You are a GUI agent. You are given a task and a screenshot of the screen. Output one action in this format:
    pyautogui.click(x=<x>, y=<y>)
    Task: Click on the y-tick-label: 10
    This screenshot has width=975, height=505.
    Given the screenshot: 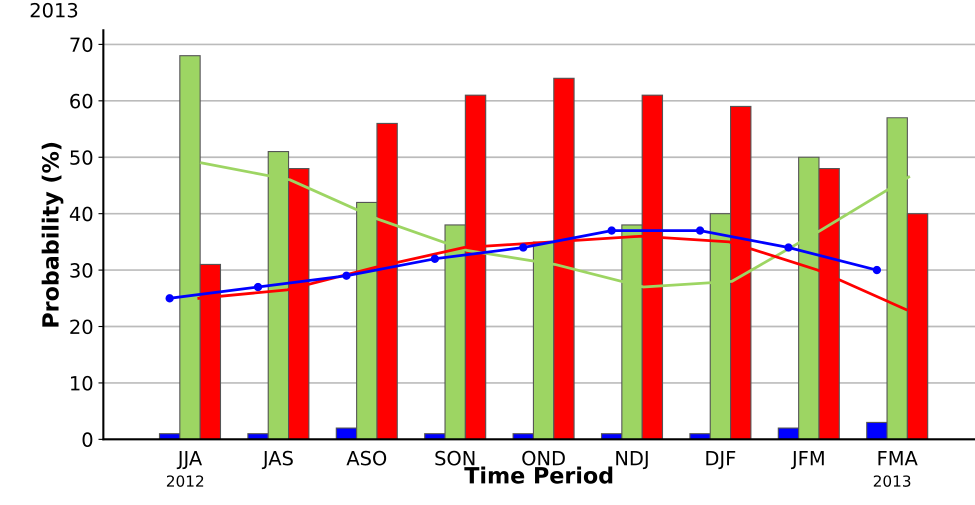 What is the action you would take?
    pyautogui.click(x=81, y=383)
    